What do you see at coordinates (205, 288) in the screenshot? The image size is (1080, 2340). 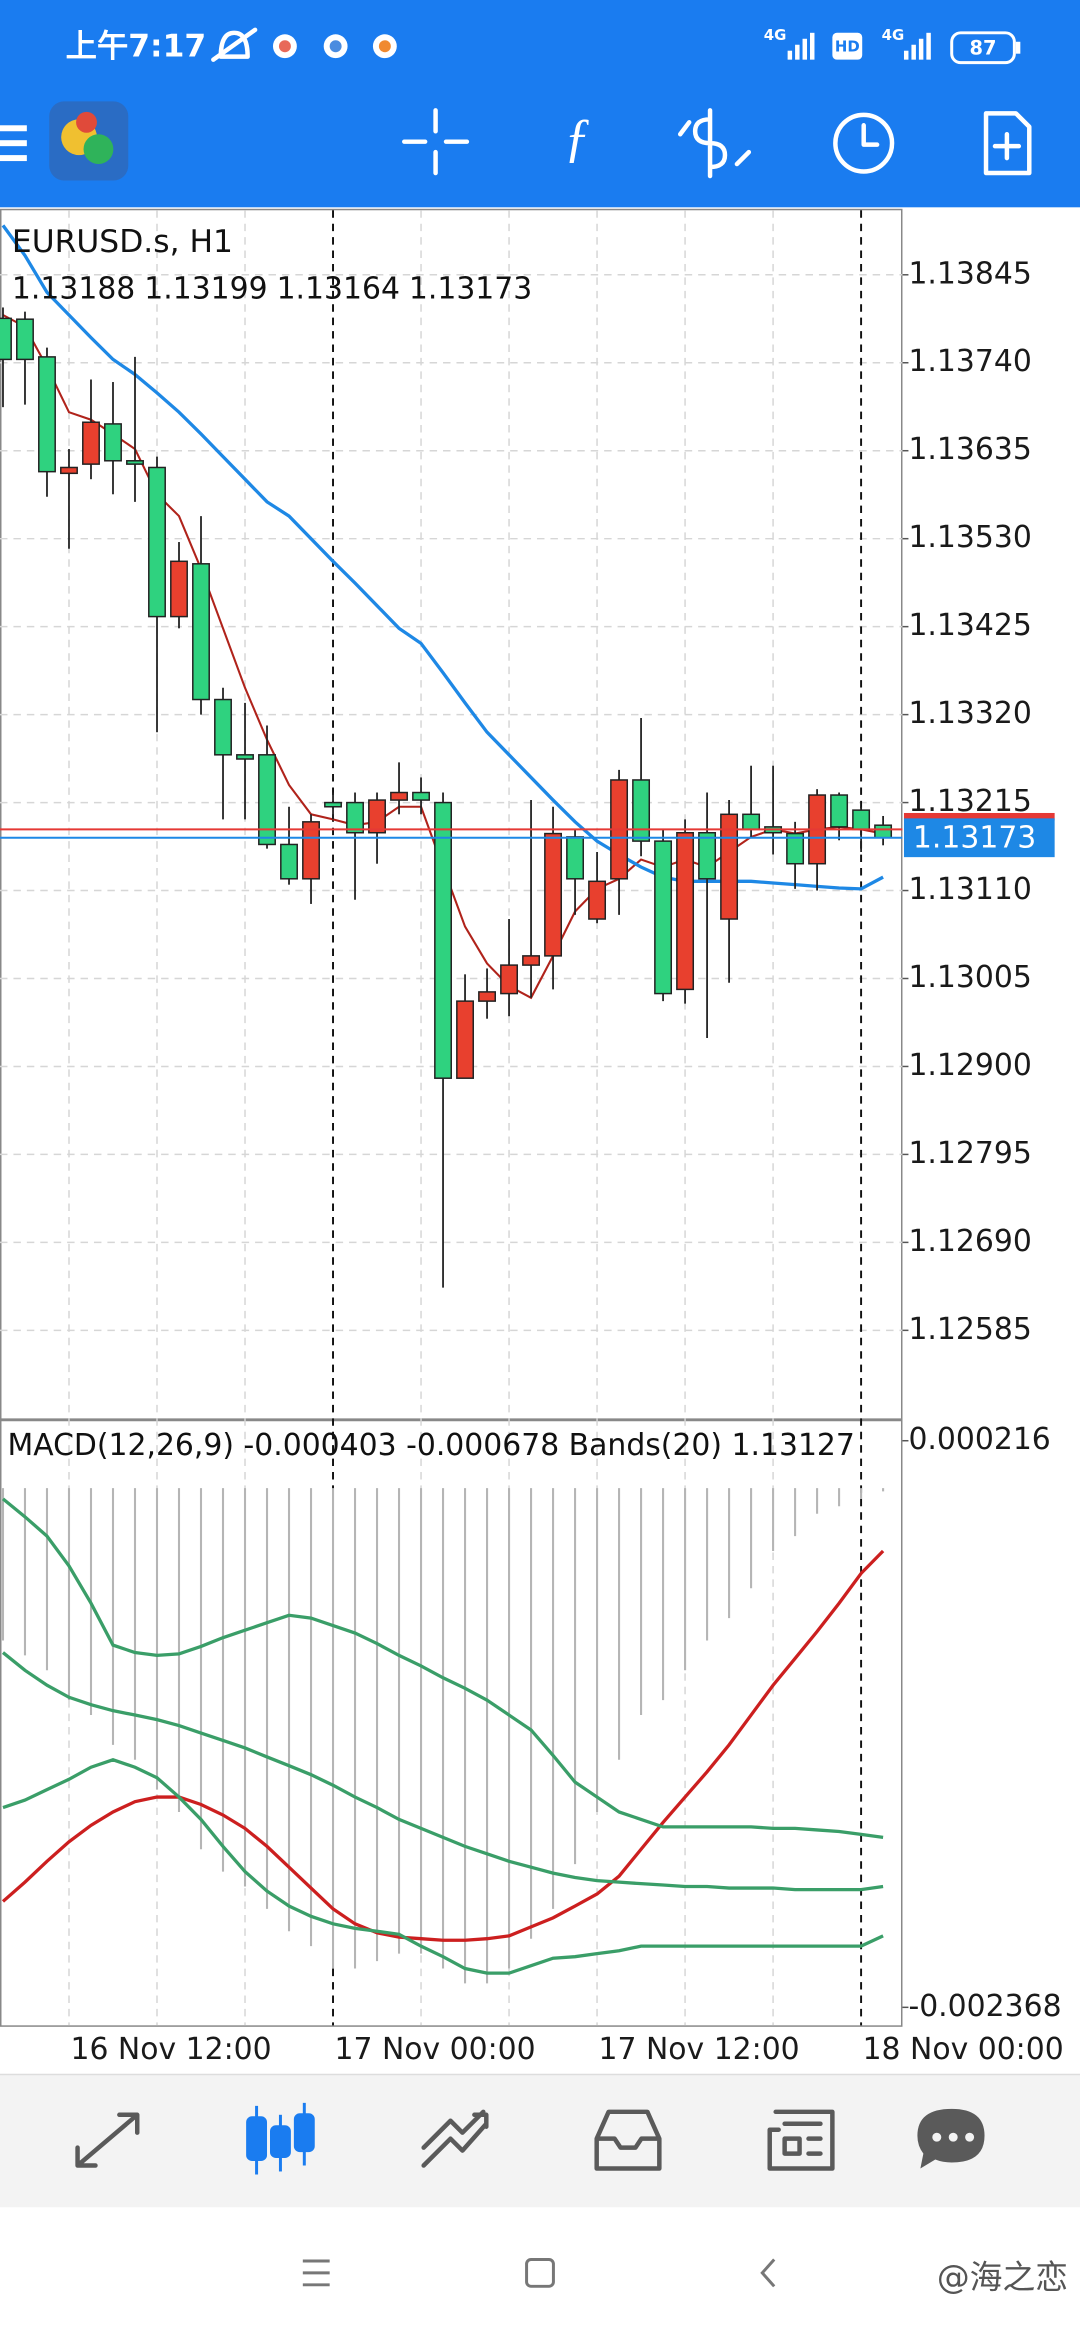 I see `high-value: 1.13199` at bounding box center [205, 288].